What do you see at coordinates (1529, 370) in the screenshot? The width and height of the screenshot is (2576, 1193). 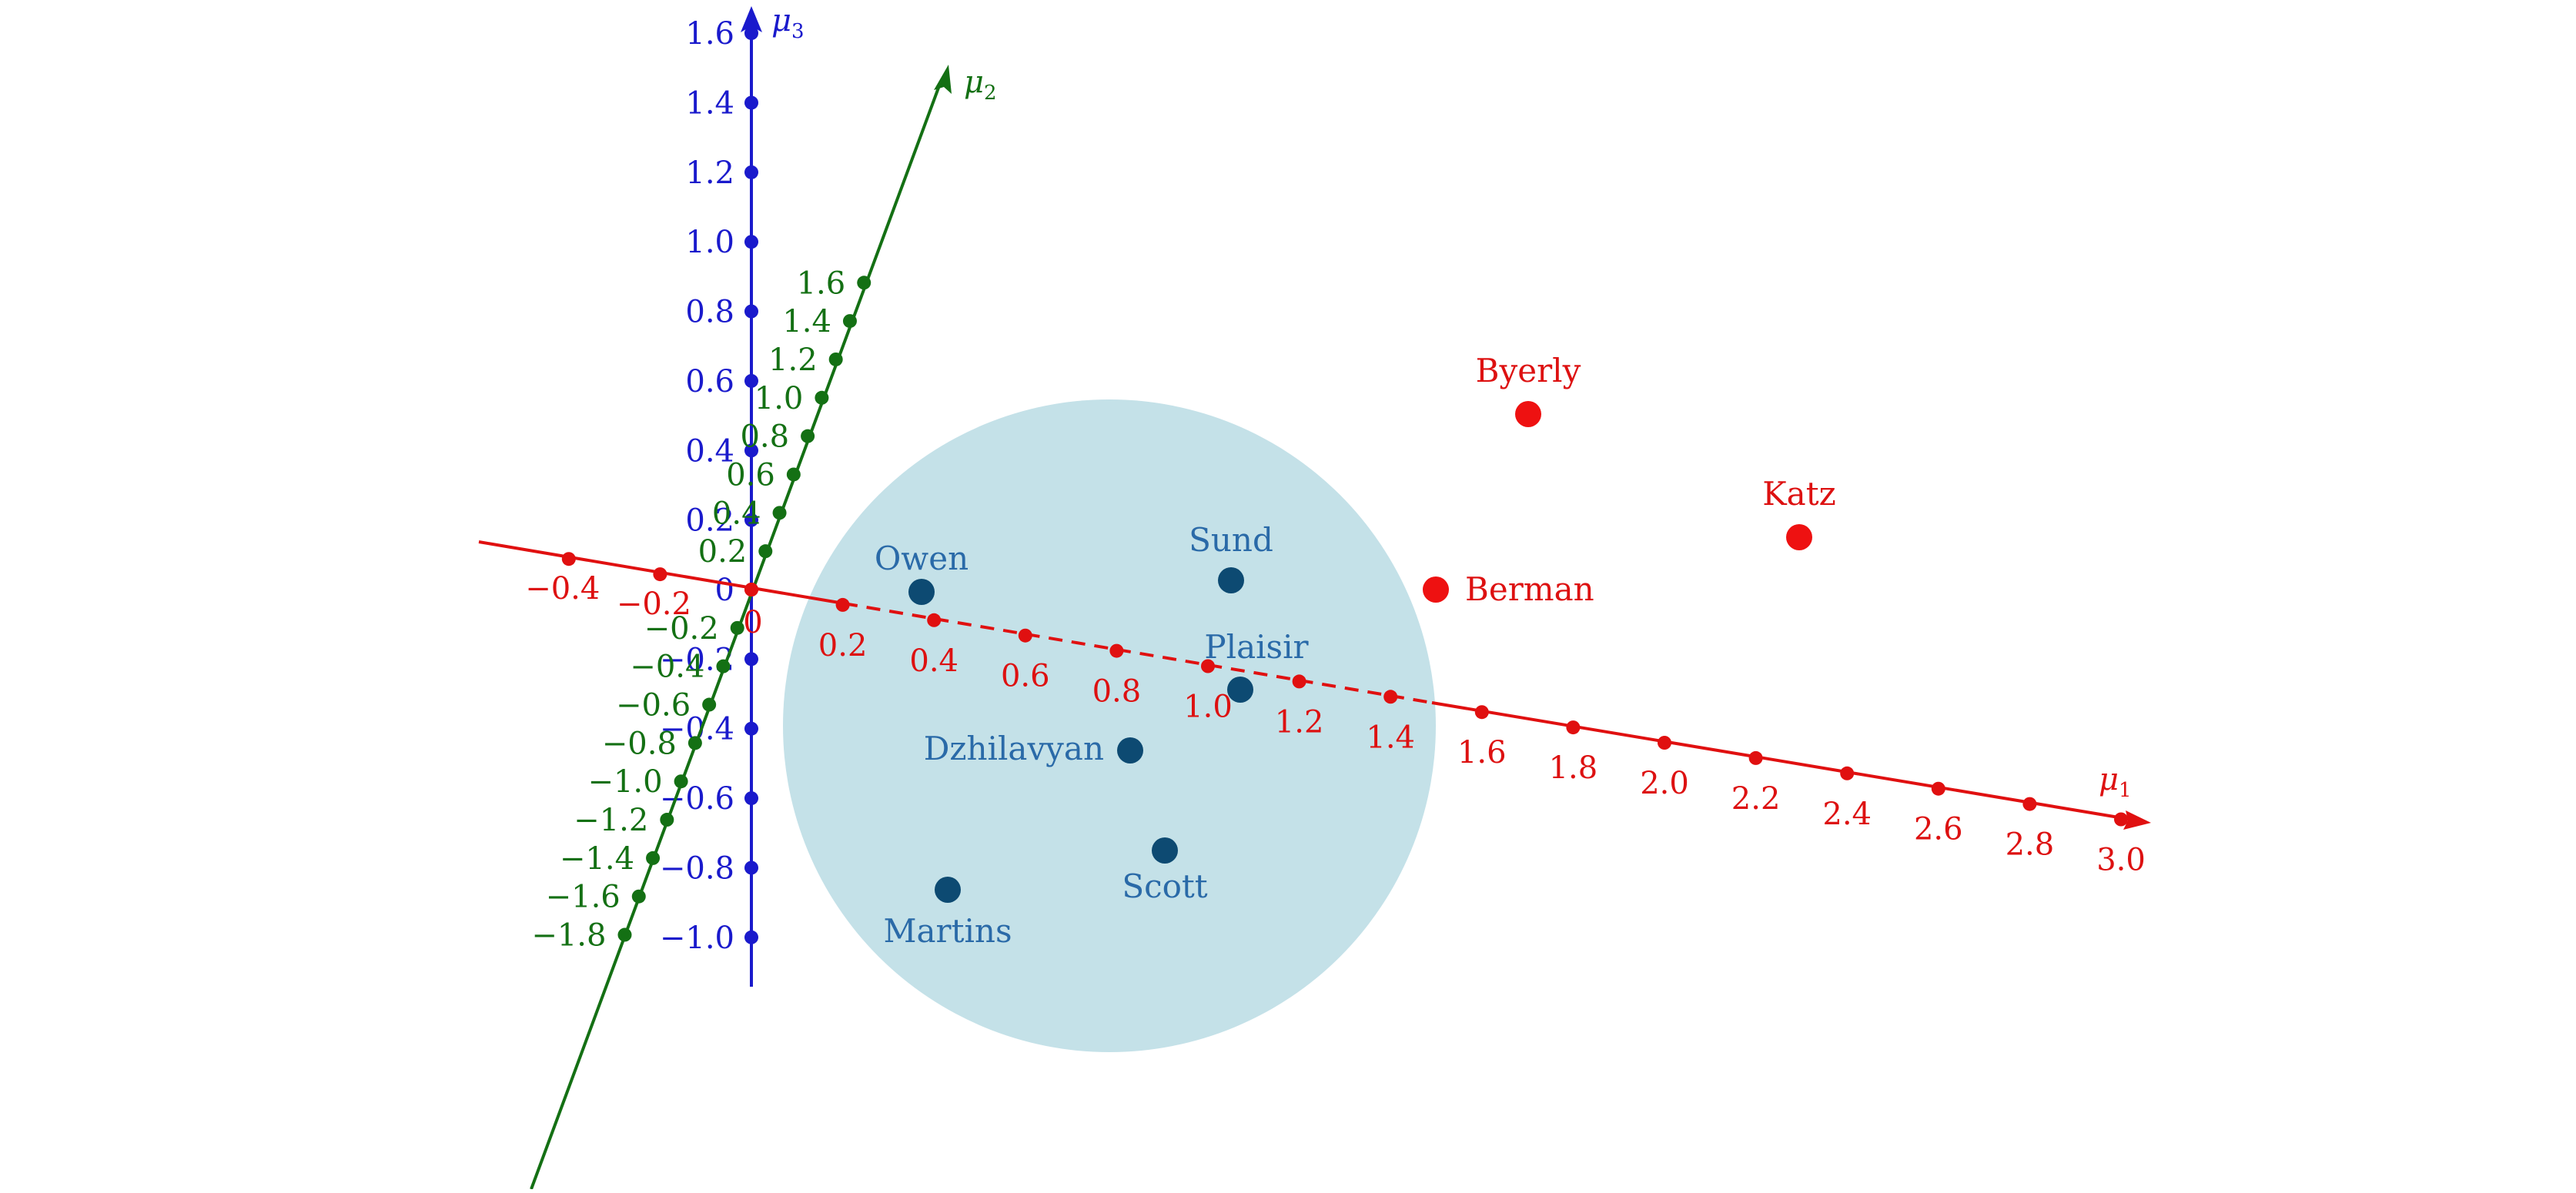 I see `label-byerly: Byerly` at bounding box center [1529, 370].